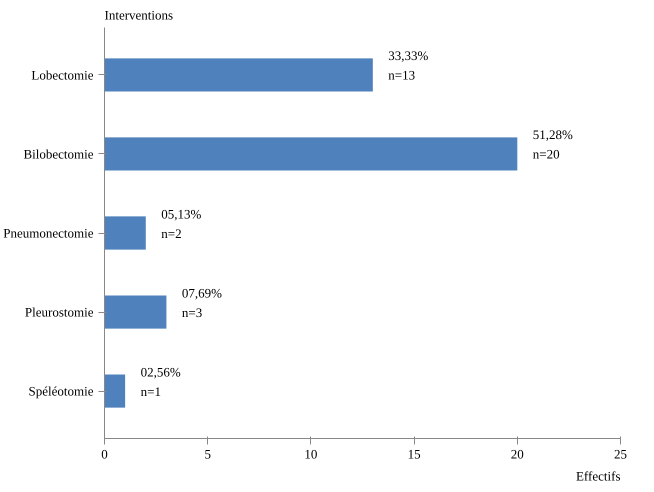 The width and height of the screenshot is (654, 492). Describe the element at coordinates (517, 454) in the screenshot. I see `x-tick-label: 20` at that location.